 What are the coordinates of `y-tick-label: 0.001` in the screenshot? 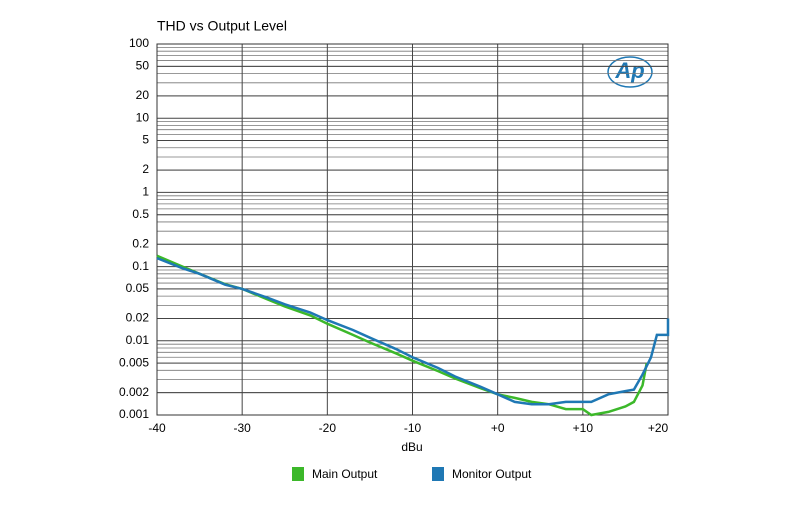 It's located at (134, 414).